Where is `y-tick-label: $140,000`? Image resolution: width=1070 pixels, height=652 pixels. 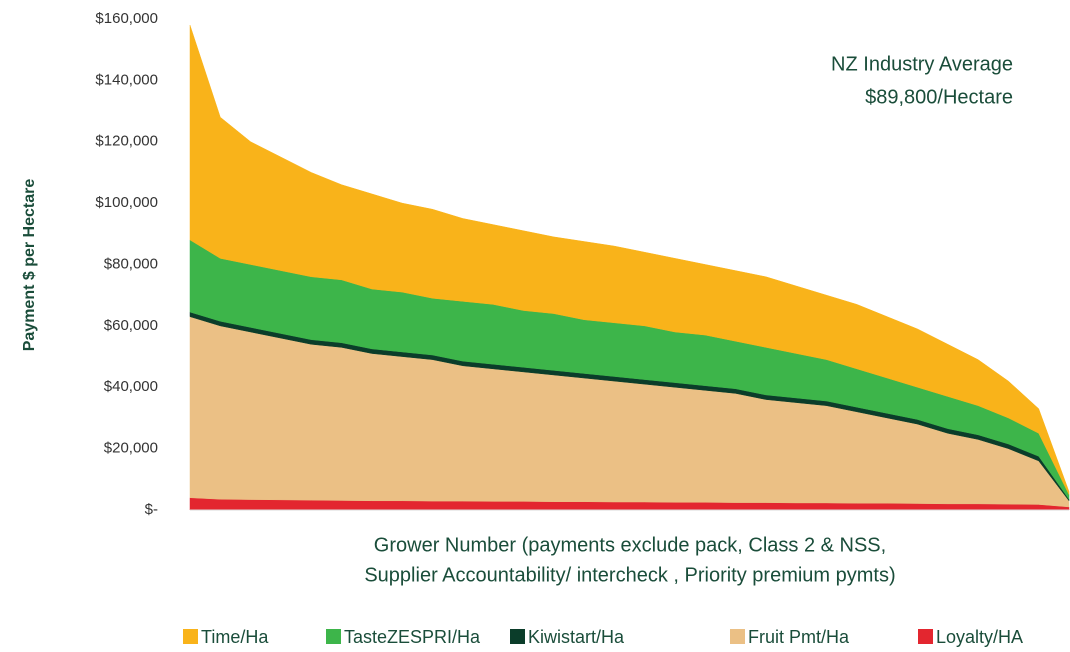 y-tick-label: $140,000 is located at coordinates (126, 79).